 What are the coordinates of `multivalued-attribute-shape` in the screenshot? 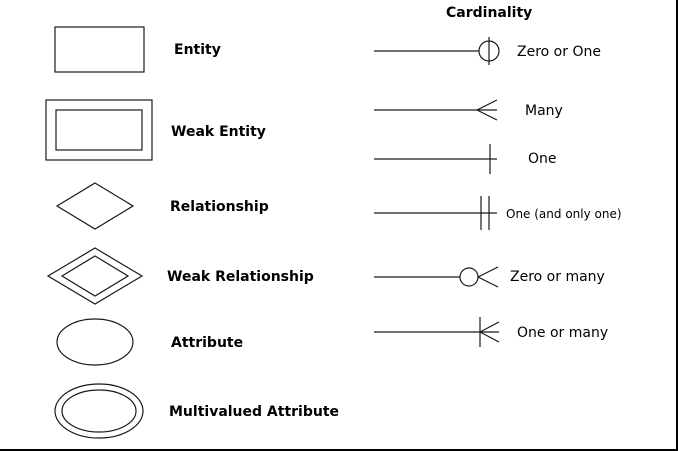 It's located at (99, 411).